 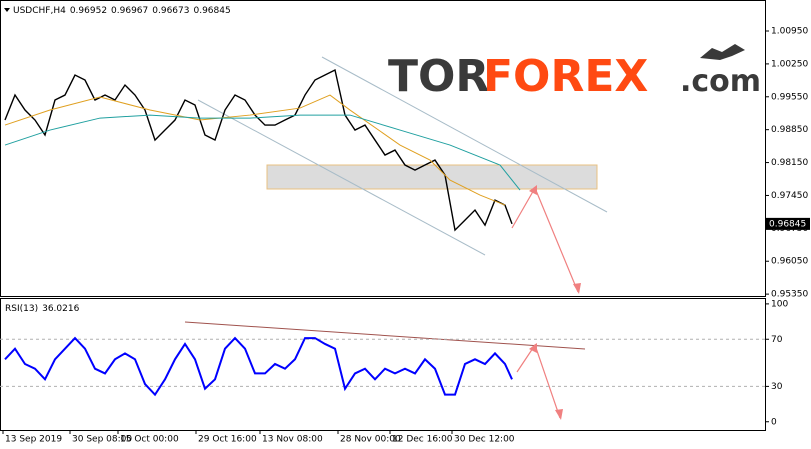 I want to click on x-tick-label: 13 Nov 08:00, so click(x=292, y=440).